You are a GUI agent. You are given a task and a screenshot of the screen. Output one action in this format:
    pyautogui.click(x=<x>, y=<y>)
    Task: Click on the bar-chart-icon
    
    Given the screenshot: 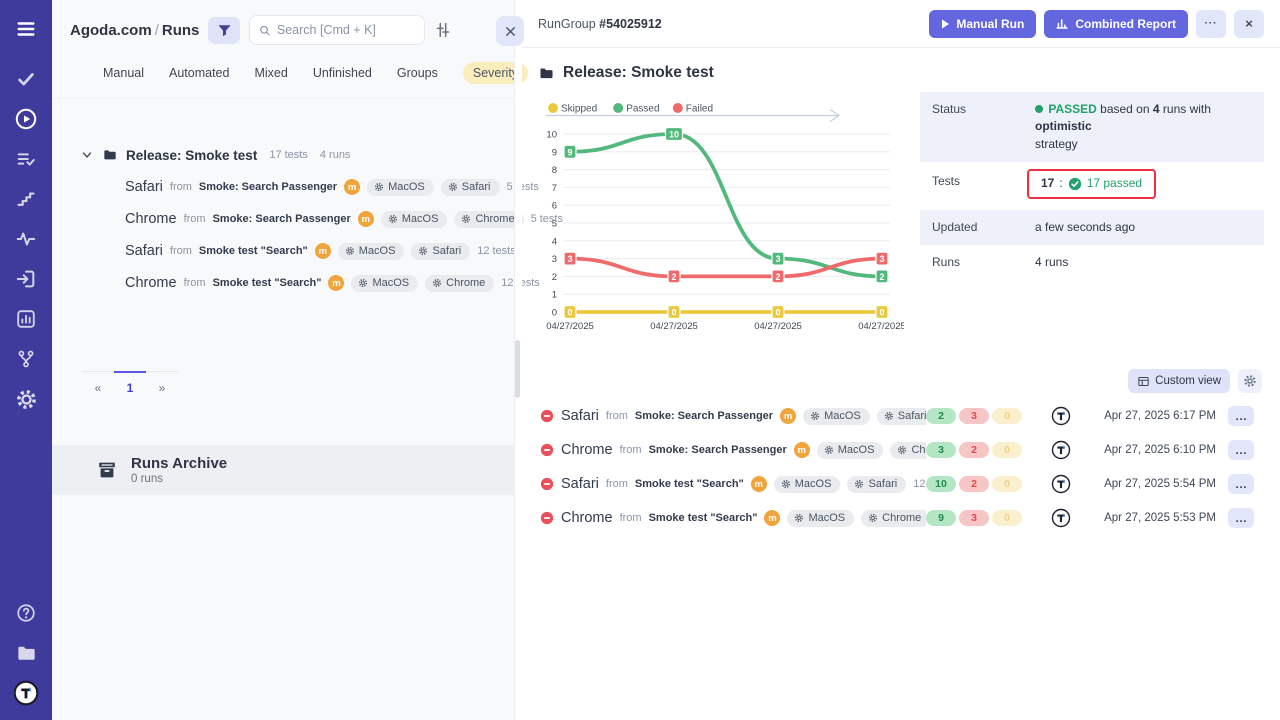 What is the action you would take?
    pyautogui.click(x=1062, y=24)
    